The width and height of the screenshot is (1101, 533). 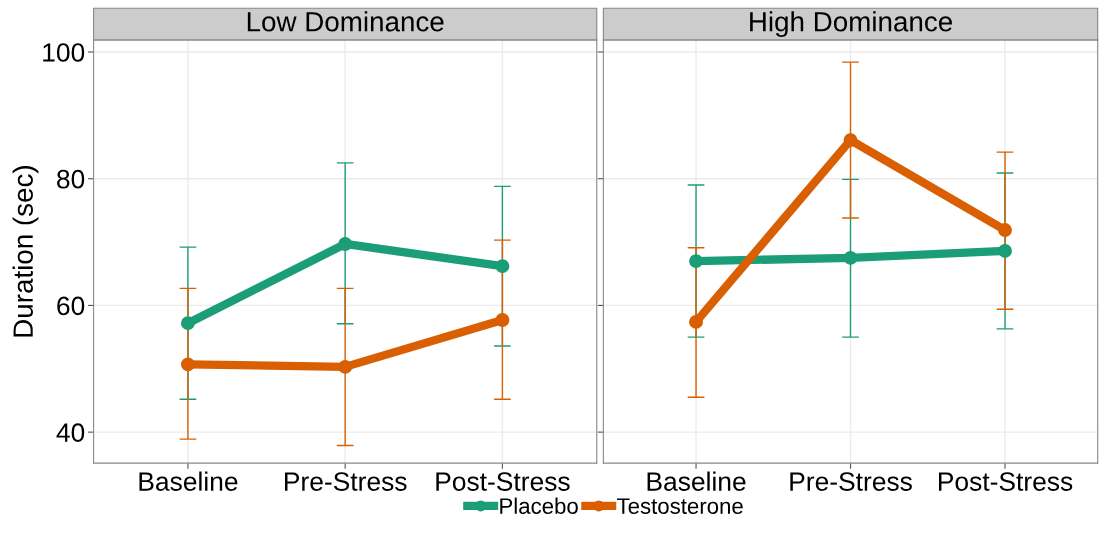 What do you see at coordinates (64, 52) in the screenshot?
I see `y-tick-label: 100` at bounding box center [64, 52].